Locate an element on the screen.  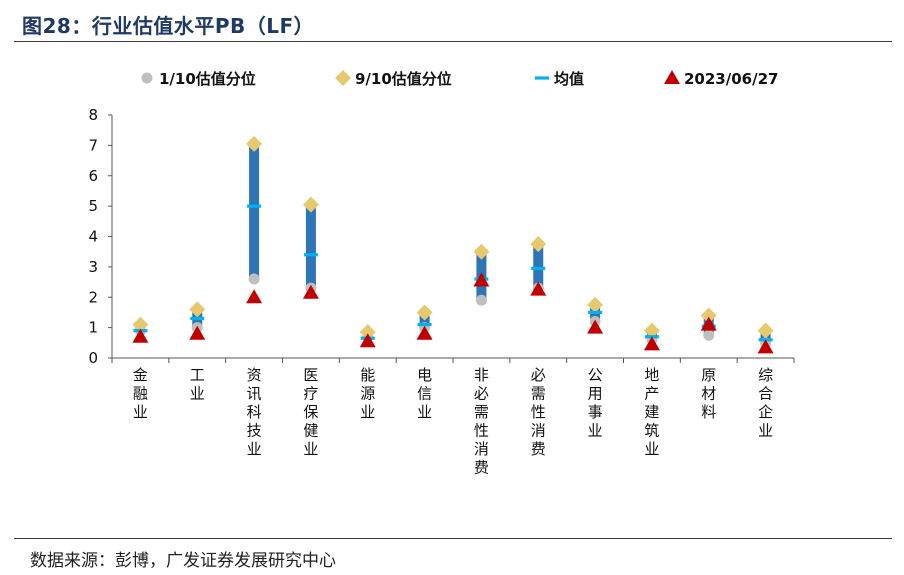
x-category-char: 工 is located at coordinates (197, 375).